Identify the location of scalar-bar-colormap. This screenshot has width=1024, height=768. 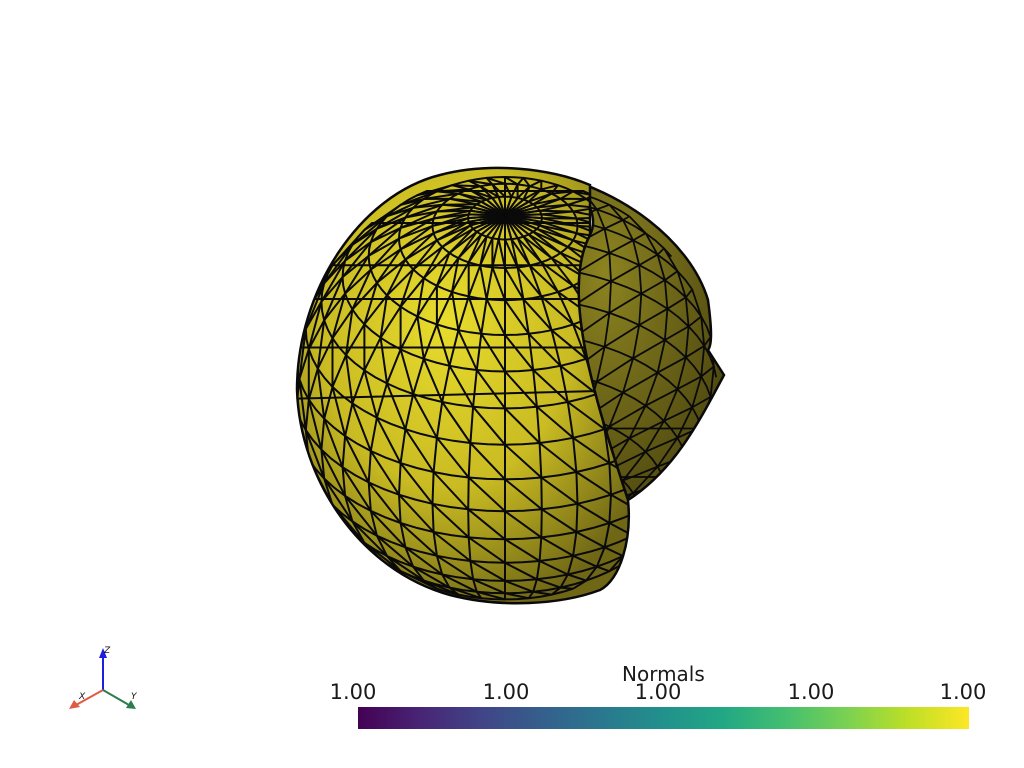
(663, 718).